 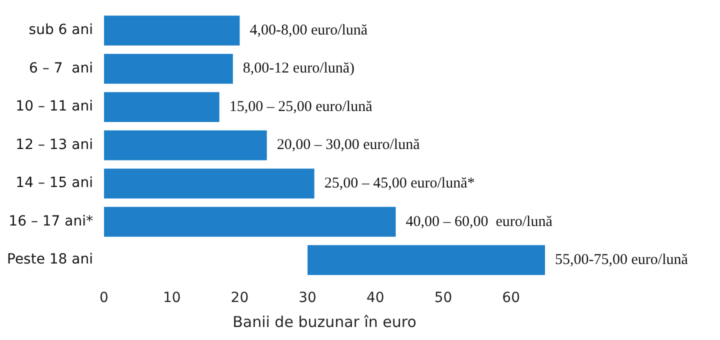 I want to click on x-tick-label: 40, so click(x=375, y=298).